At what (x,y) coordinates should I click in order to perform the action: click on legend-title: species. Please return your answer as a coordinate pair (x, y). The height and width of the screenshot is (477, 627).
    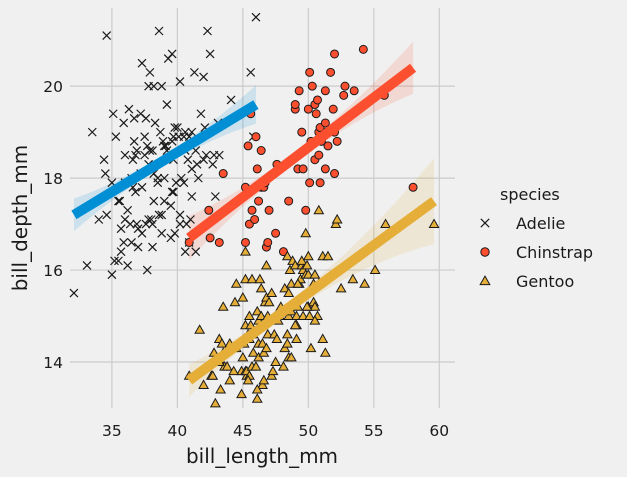
    Looking at the image, I should click on (530, 194).